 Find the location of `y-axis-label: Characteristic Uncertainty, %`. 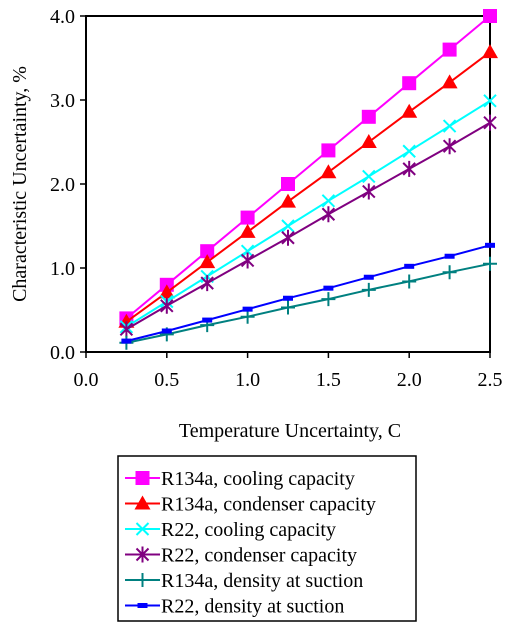

y-axis-label: Characteristic Uncertainty, % is located at coordinates (20, 184).